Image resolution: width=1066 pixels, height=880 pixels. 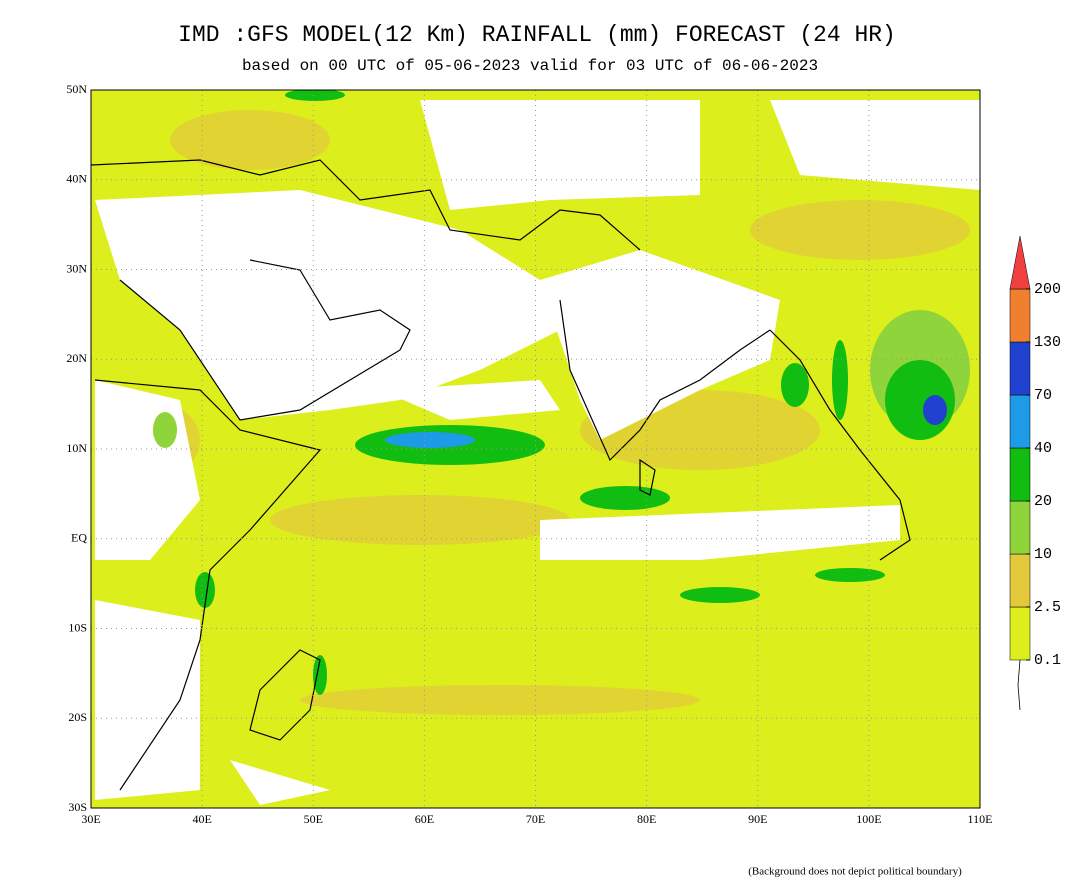 I want to click on lat-label: 20S, so click(x=77, y=717).